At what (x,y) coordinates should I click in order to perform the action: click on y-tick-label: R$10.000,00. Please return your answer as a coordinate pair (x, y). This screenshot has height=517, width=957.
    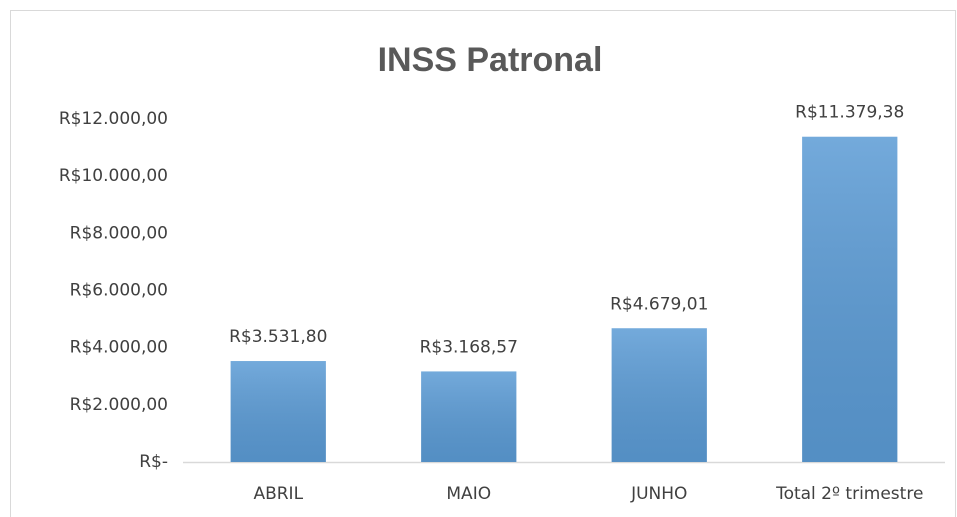
    Looking at the image, I should click on (113, 176).